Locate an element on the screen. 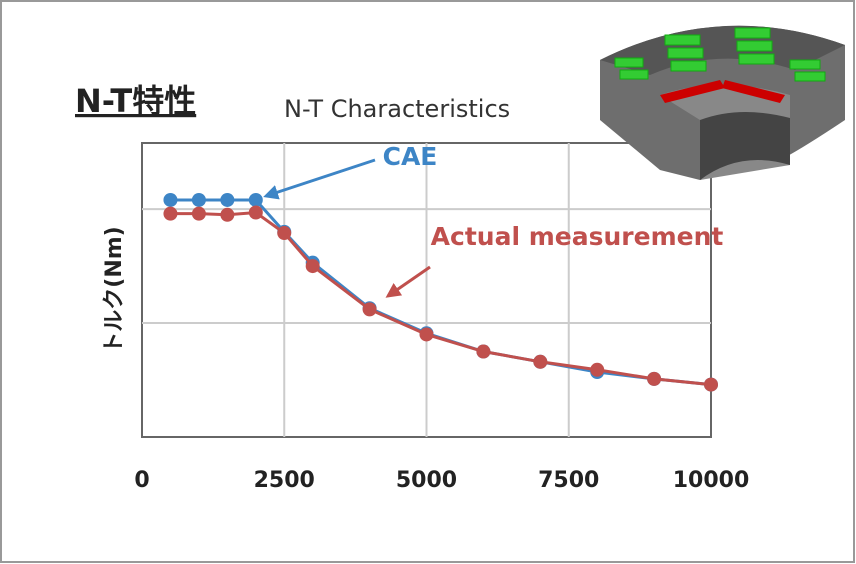 This screenshot has width=856, height=564. legend-label: Actual measurement is located at coordinates (577, 236).